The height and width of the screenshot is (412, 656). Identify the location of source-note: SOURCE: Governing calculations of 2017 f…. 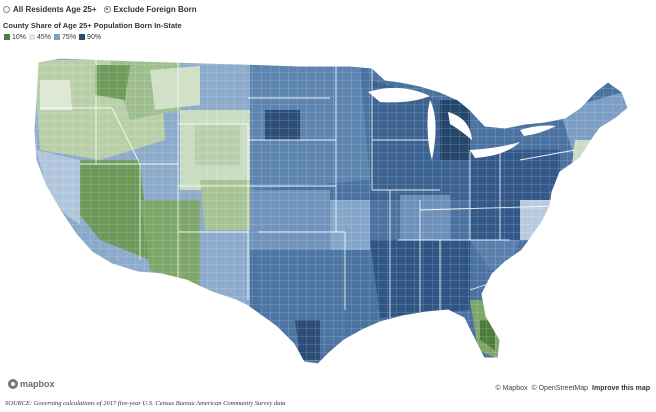
(145, 403).